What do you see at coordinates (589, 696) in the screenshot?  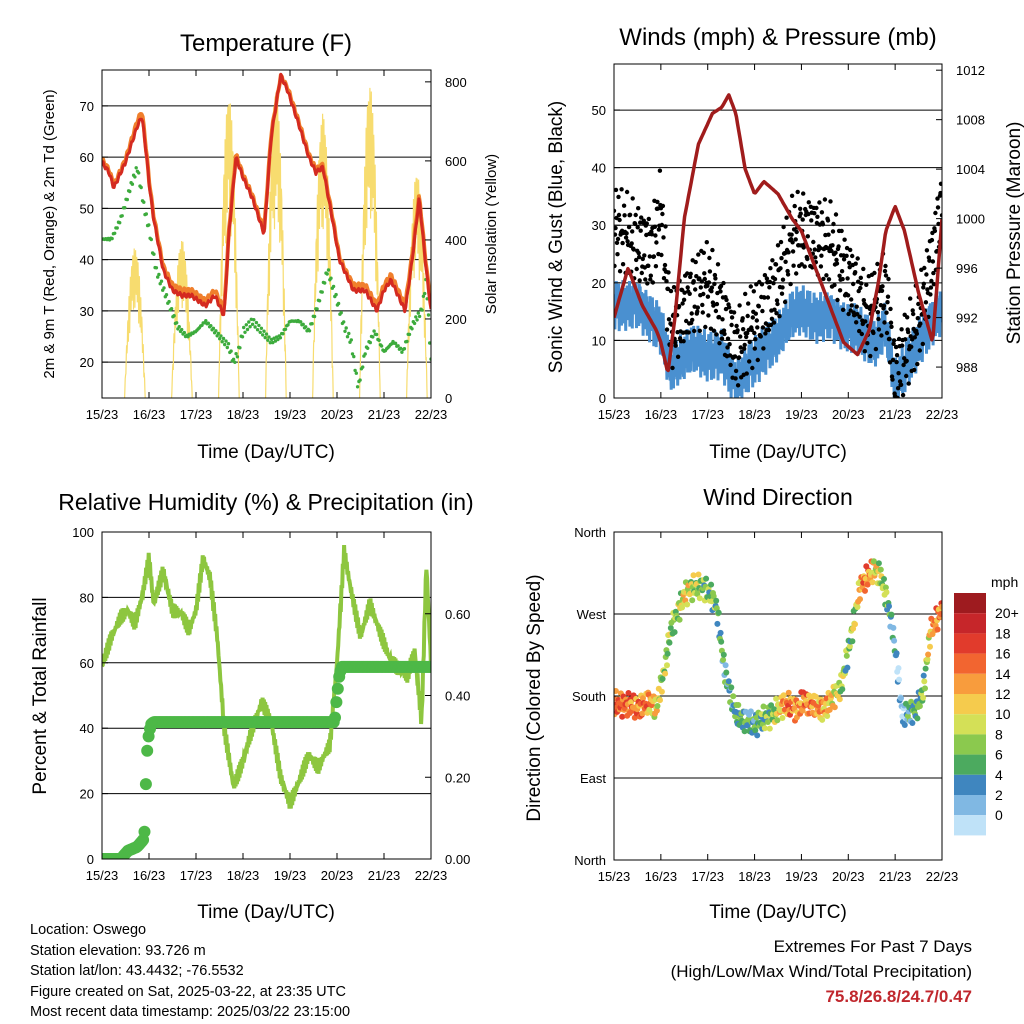 I see `y-tick-label: South` at bounding box center [589, 696].